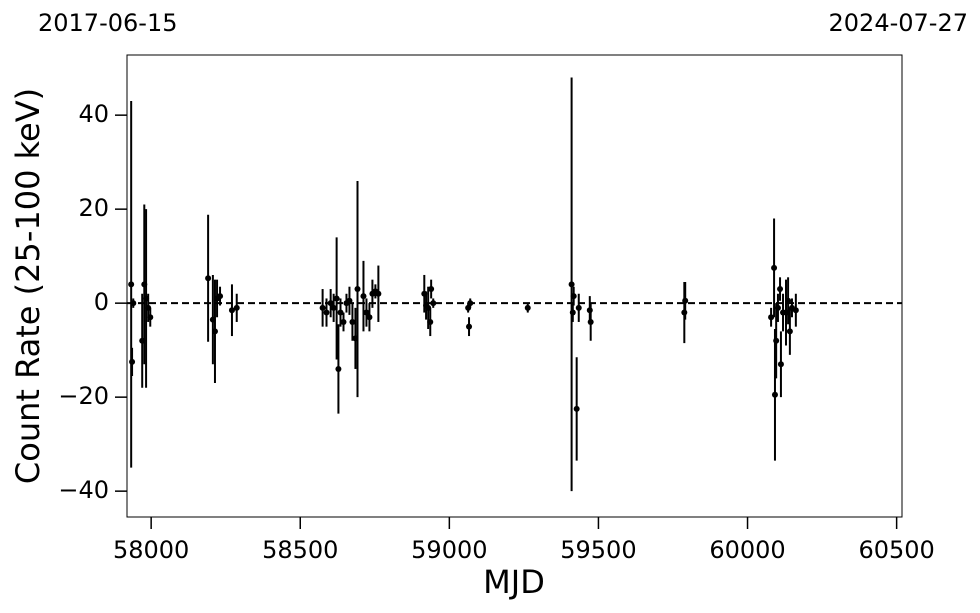  I want to click on x-tick-label: 58000, so click(151, 550).